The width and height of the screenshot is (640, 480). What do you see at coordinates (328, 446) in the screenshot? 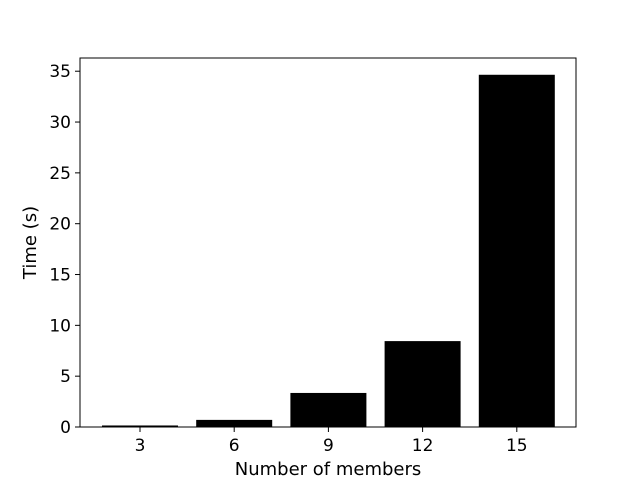
I see `x-tick-label: 9` at bounding box center [328, 446].